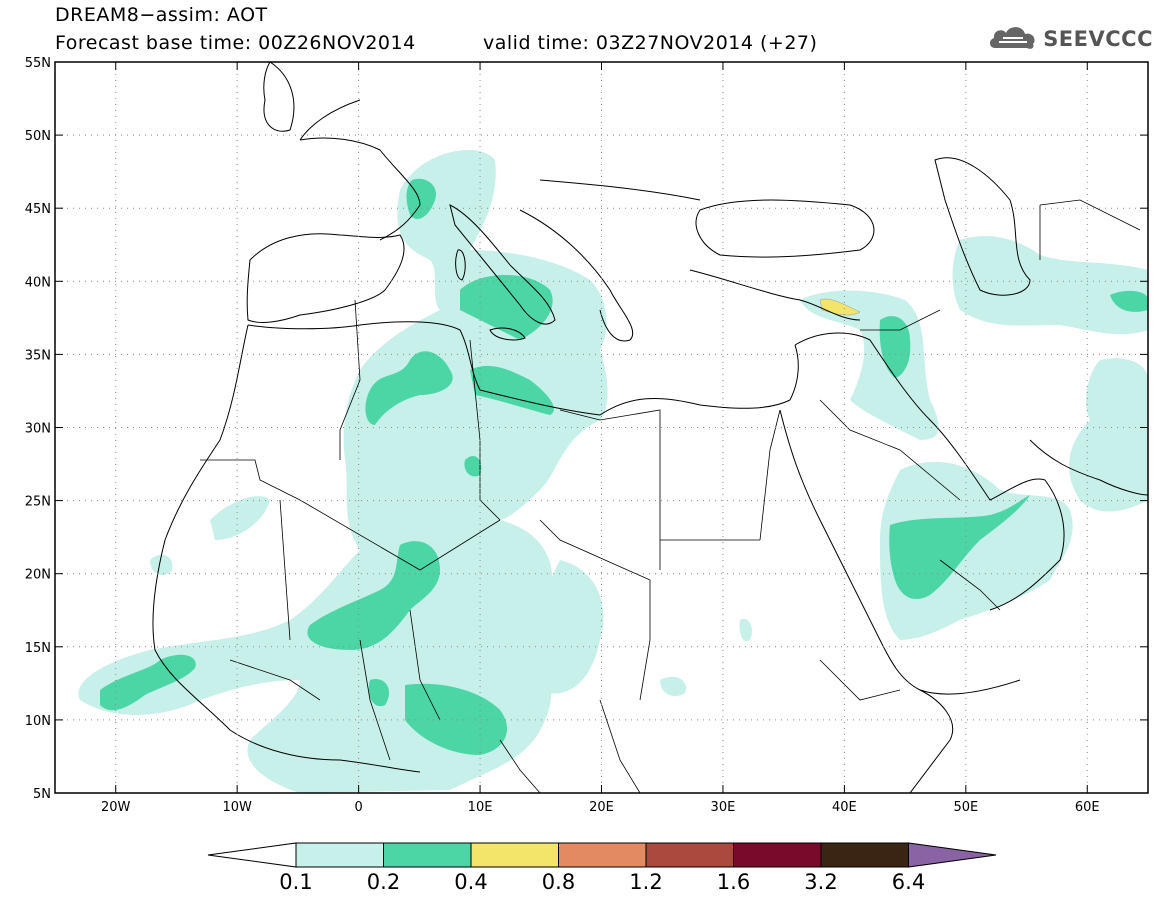 The image size is (1165, 905). Describe the element at coordinates (383, 882) in the screenshot. I see `colorbar-label: 0.2` at that location.